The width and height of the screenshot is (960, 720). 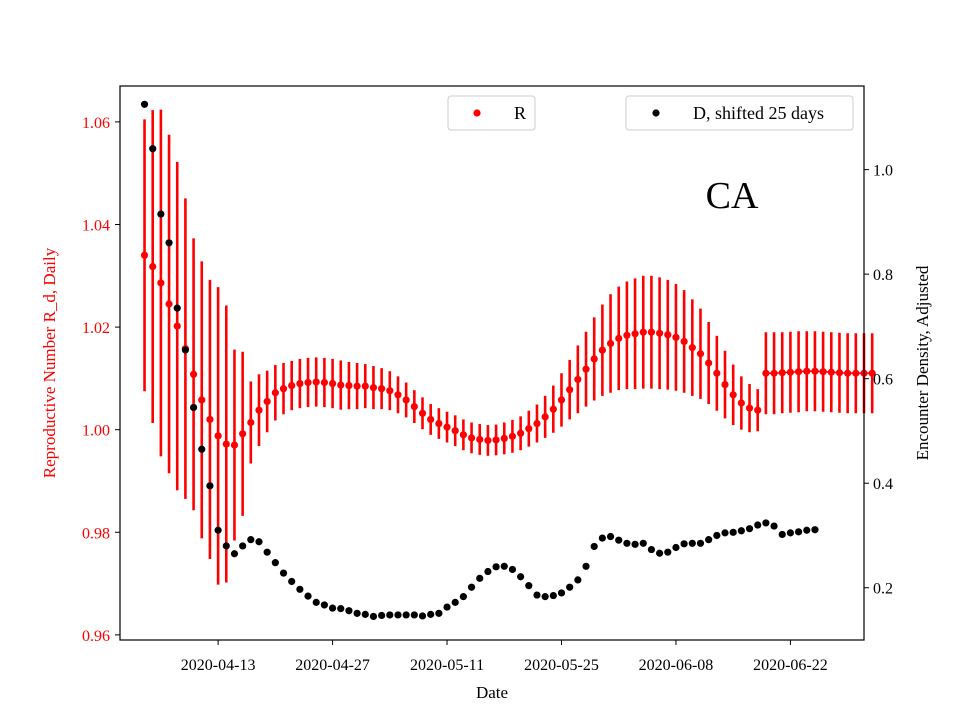 What do you see at coordinates (96, 226) in the screenshot?
I see `y-left-tick-label: 1.04` at bounding box center [96, 226].